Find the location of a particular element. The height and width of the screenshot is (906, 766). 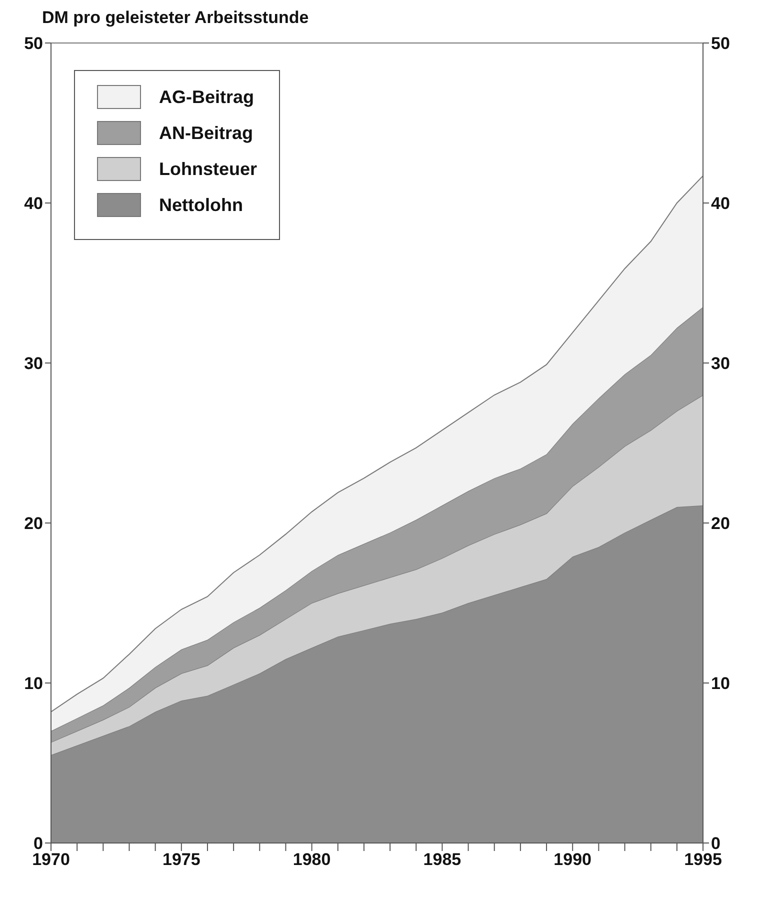

y2-tick-label: 20 is located at coordinates (720, 524).